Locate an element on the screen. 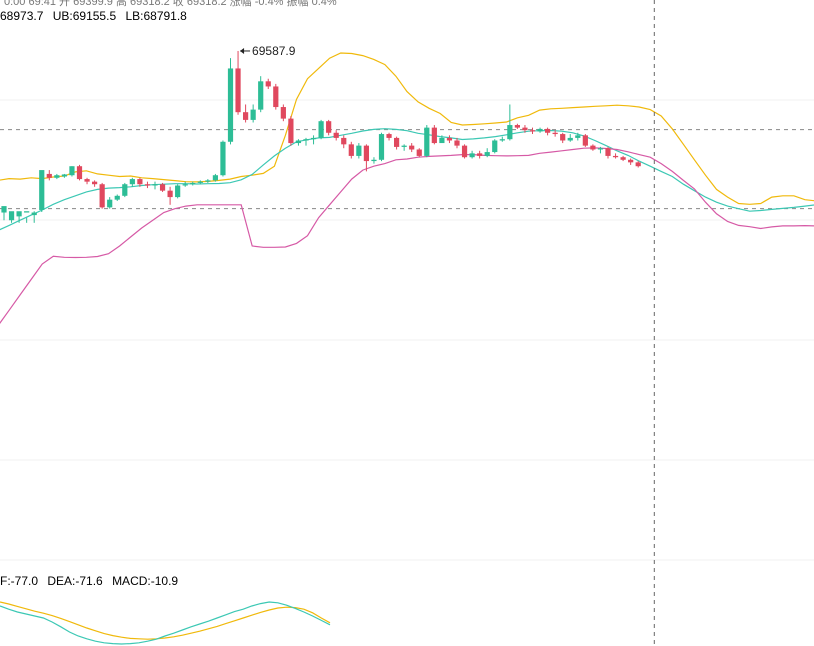  macd-lines is located at coordinates (165, 623).